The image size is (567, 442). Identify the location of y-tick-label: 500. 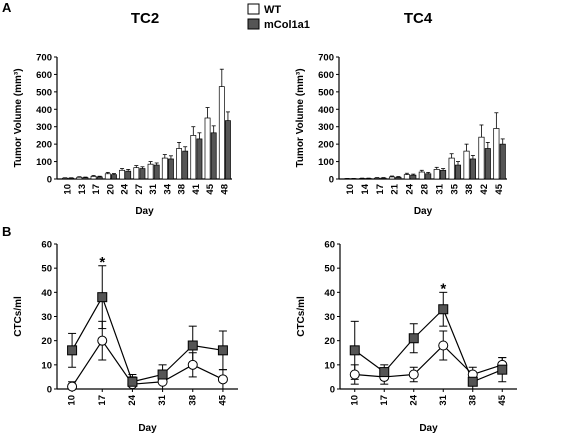
(44, 92).